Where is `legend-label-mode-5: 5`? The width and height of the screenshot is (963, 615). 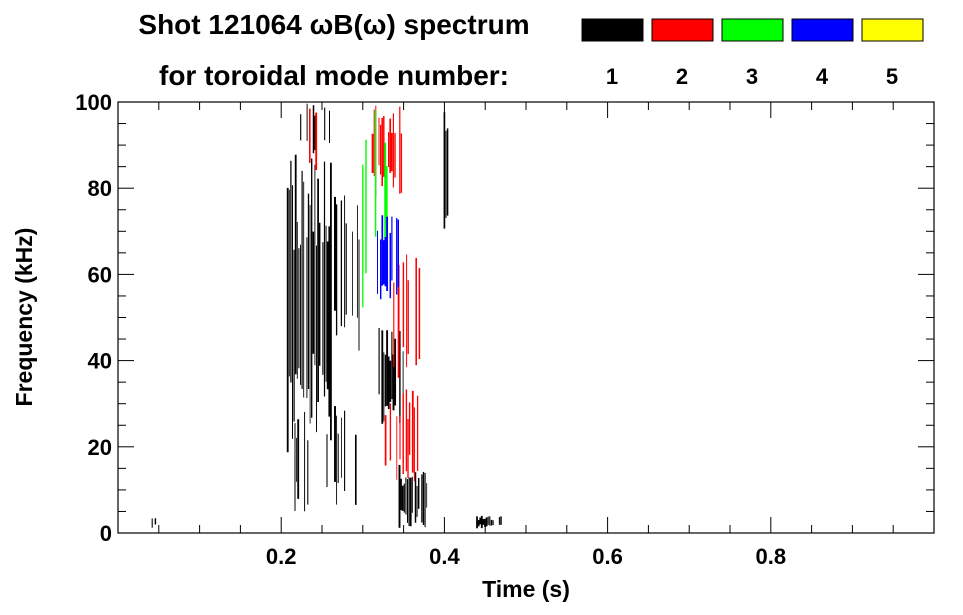
legend-label-mode-5: 5 is located at coordinates (892, 76).